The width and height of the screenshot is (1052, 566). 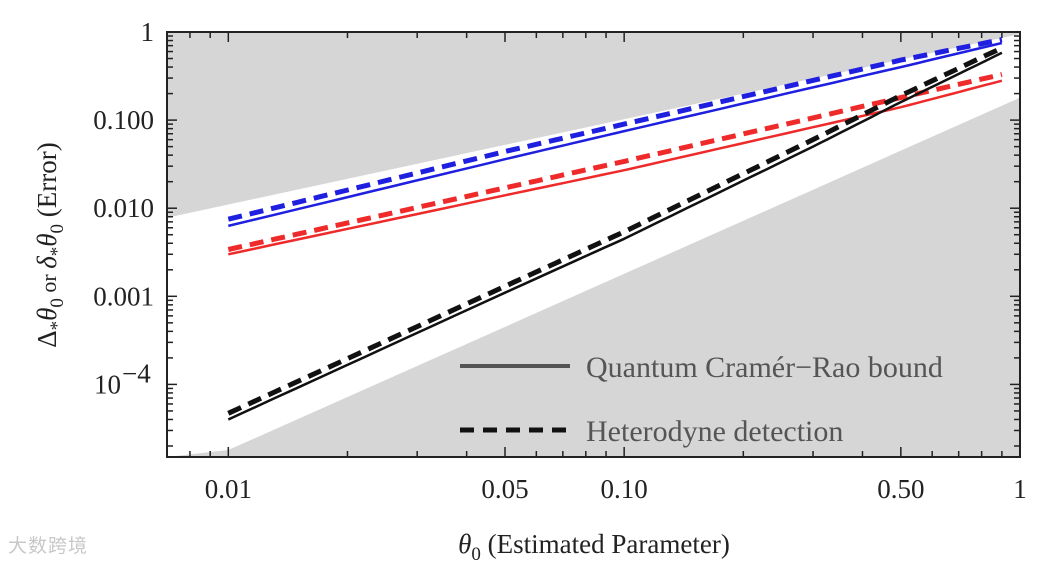 I want to click on y-tick-label-1: 0.100, so click(x=123, y=120).